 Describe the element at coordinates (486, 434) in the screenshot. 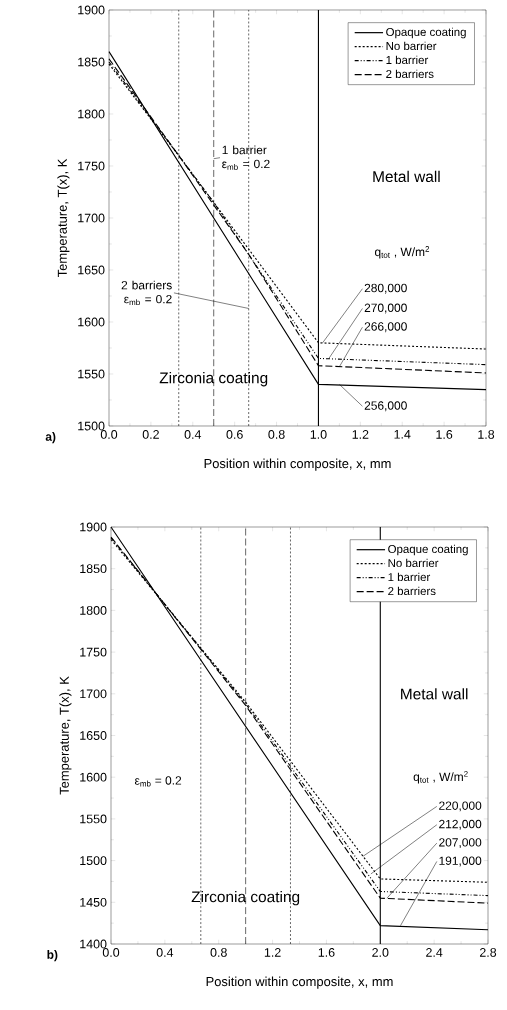

I see `x-tick-label: 1.8` at that location.